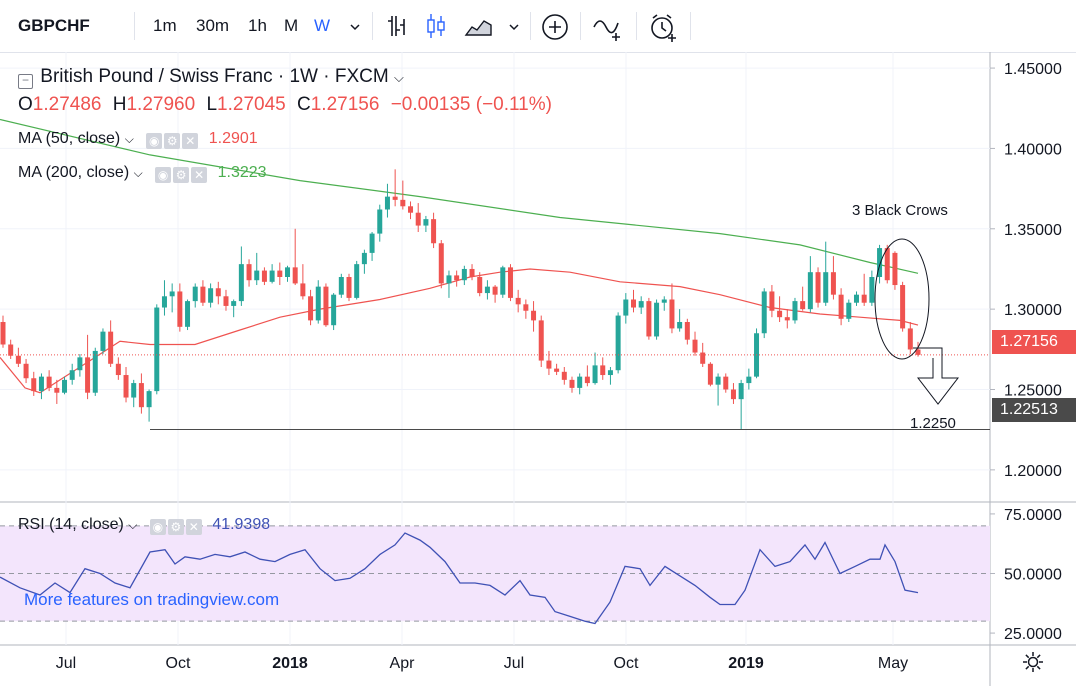 This screenshot has height=686, width=1076. What do you see at coordinates (213, 25) in the screenshot?
I see `interval-30m: 30m` at bounding box center [213, 25].